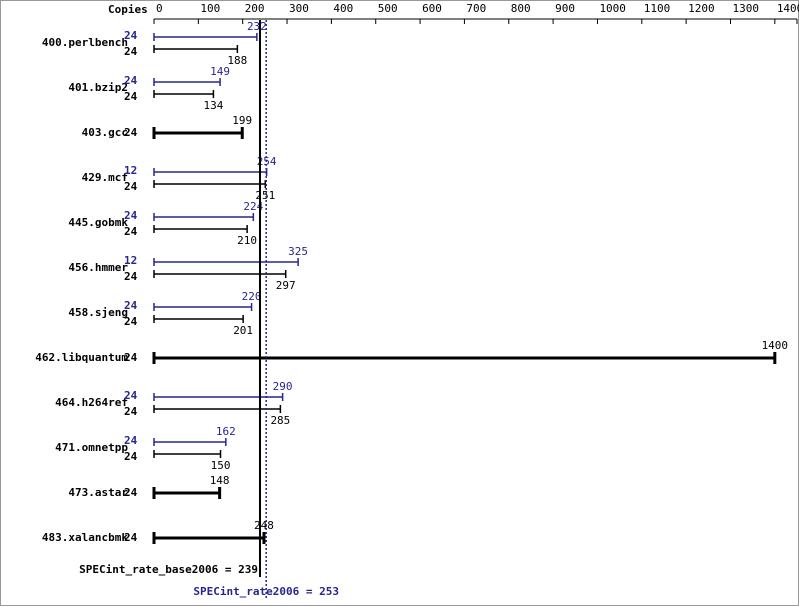  I want to click on benchmark-label: 456.hmmer, so click(98, 267).